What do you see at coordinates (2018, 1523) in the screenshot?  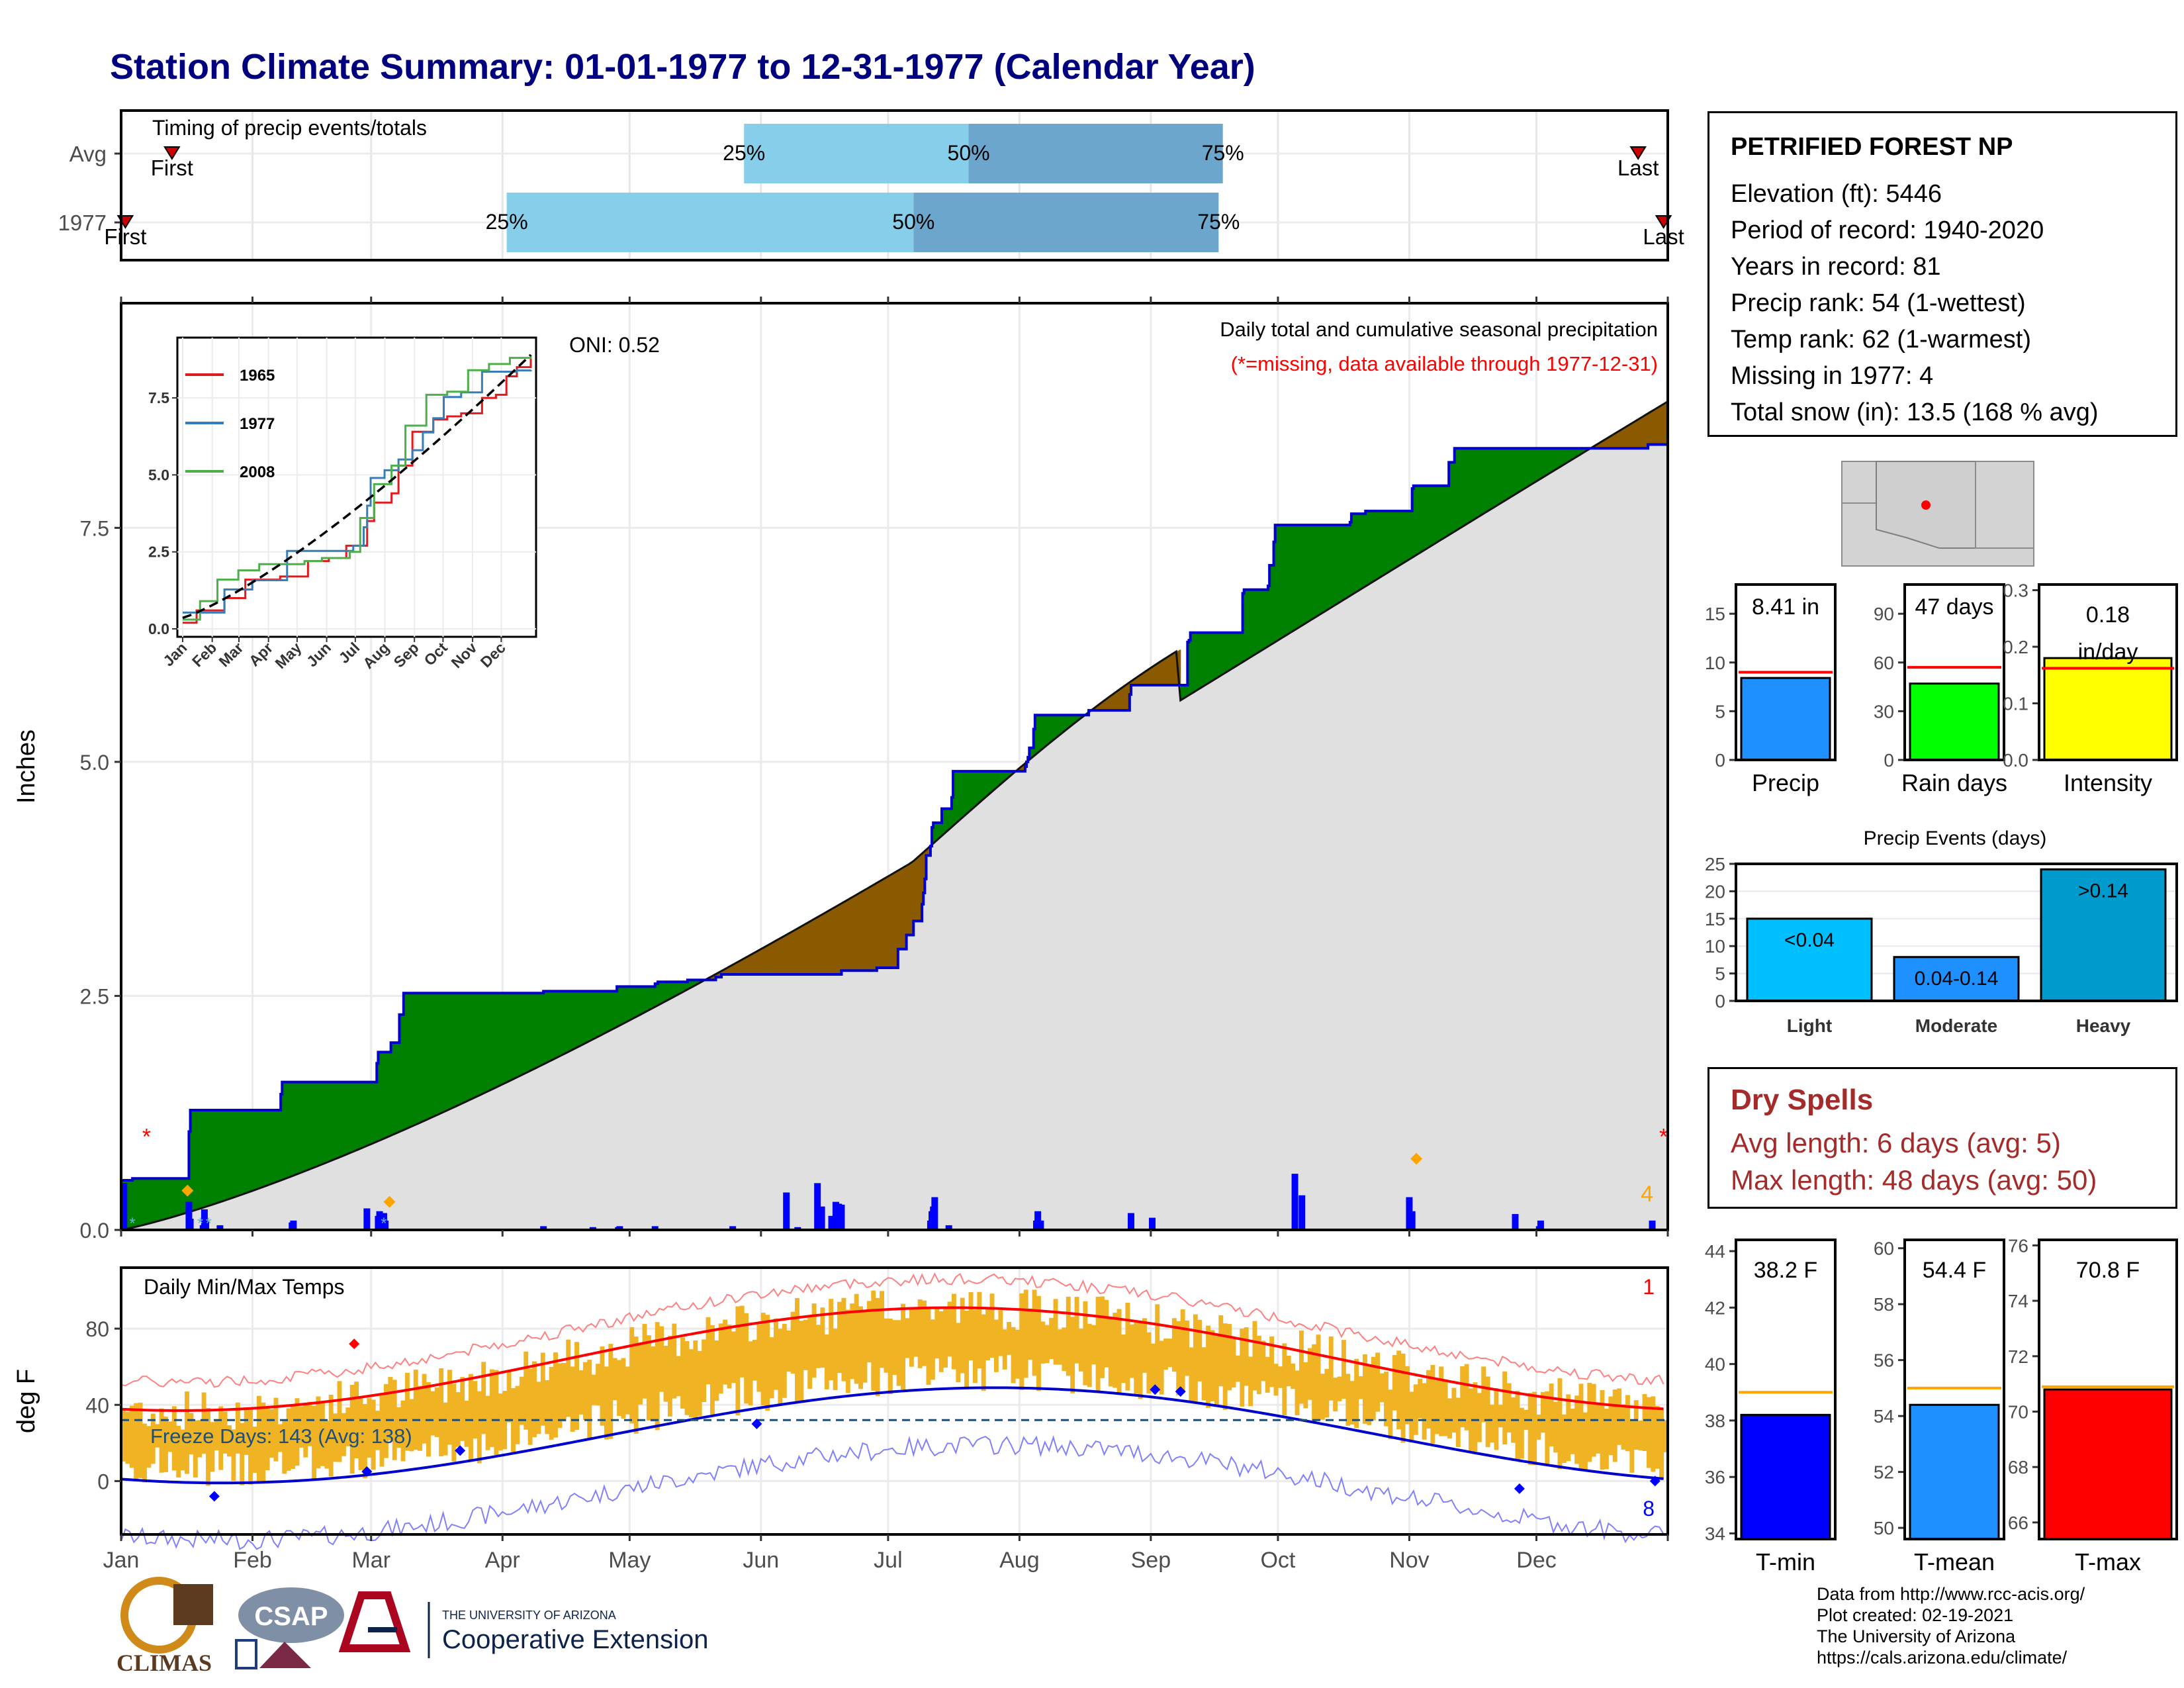 I see `summary-ytick-label: 66` at bounding box center [2018, 1523].